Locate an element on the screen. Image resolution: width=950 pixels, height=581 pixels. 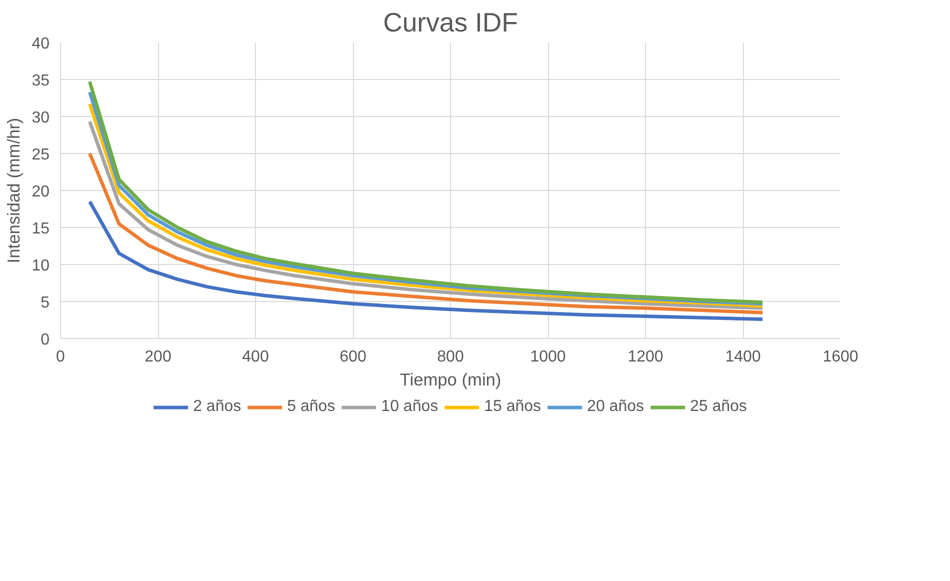
x-tick-label: 400 is located at coordinates (255, 357).